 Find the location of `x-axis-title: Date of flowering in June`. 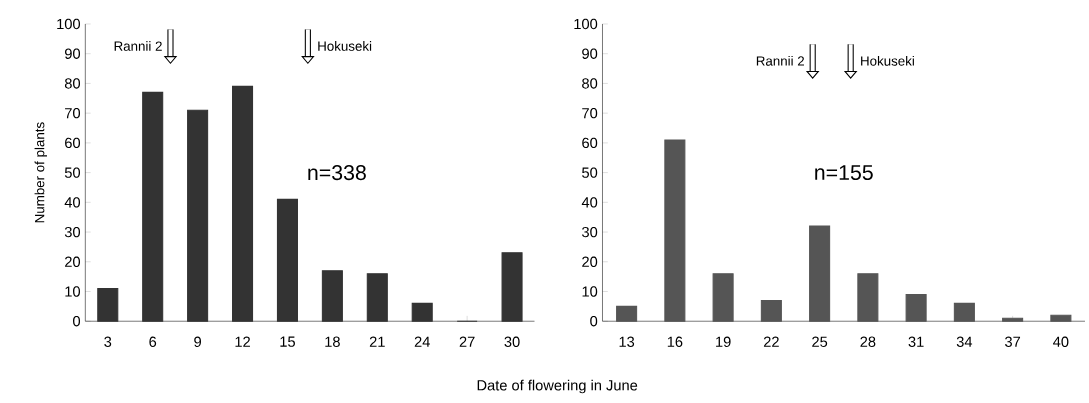

x-axis-title: Date of flowering in June is located at coordinates (557, 386).